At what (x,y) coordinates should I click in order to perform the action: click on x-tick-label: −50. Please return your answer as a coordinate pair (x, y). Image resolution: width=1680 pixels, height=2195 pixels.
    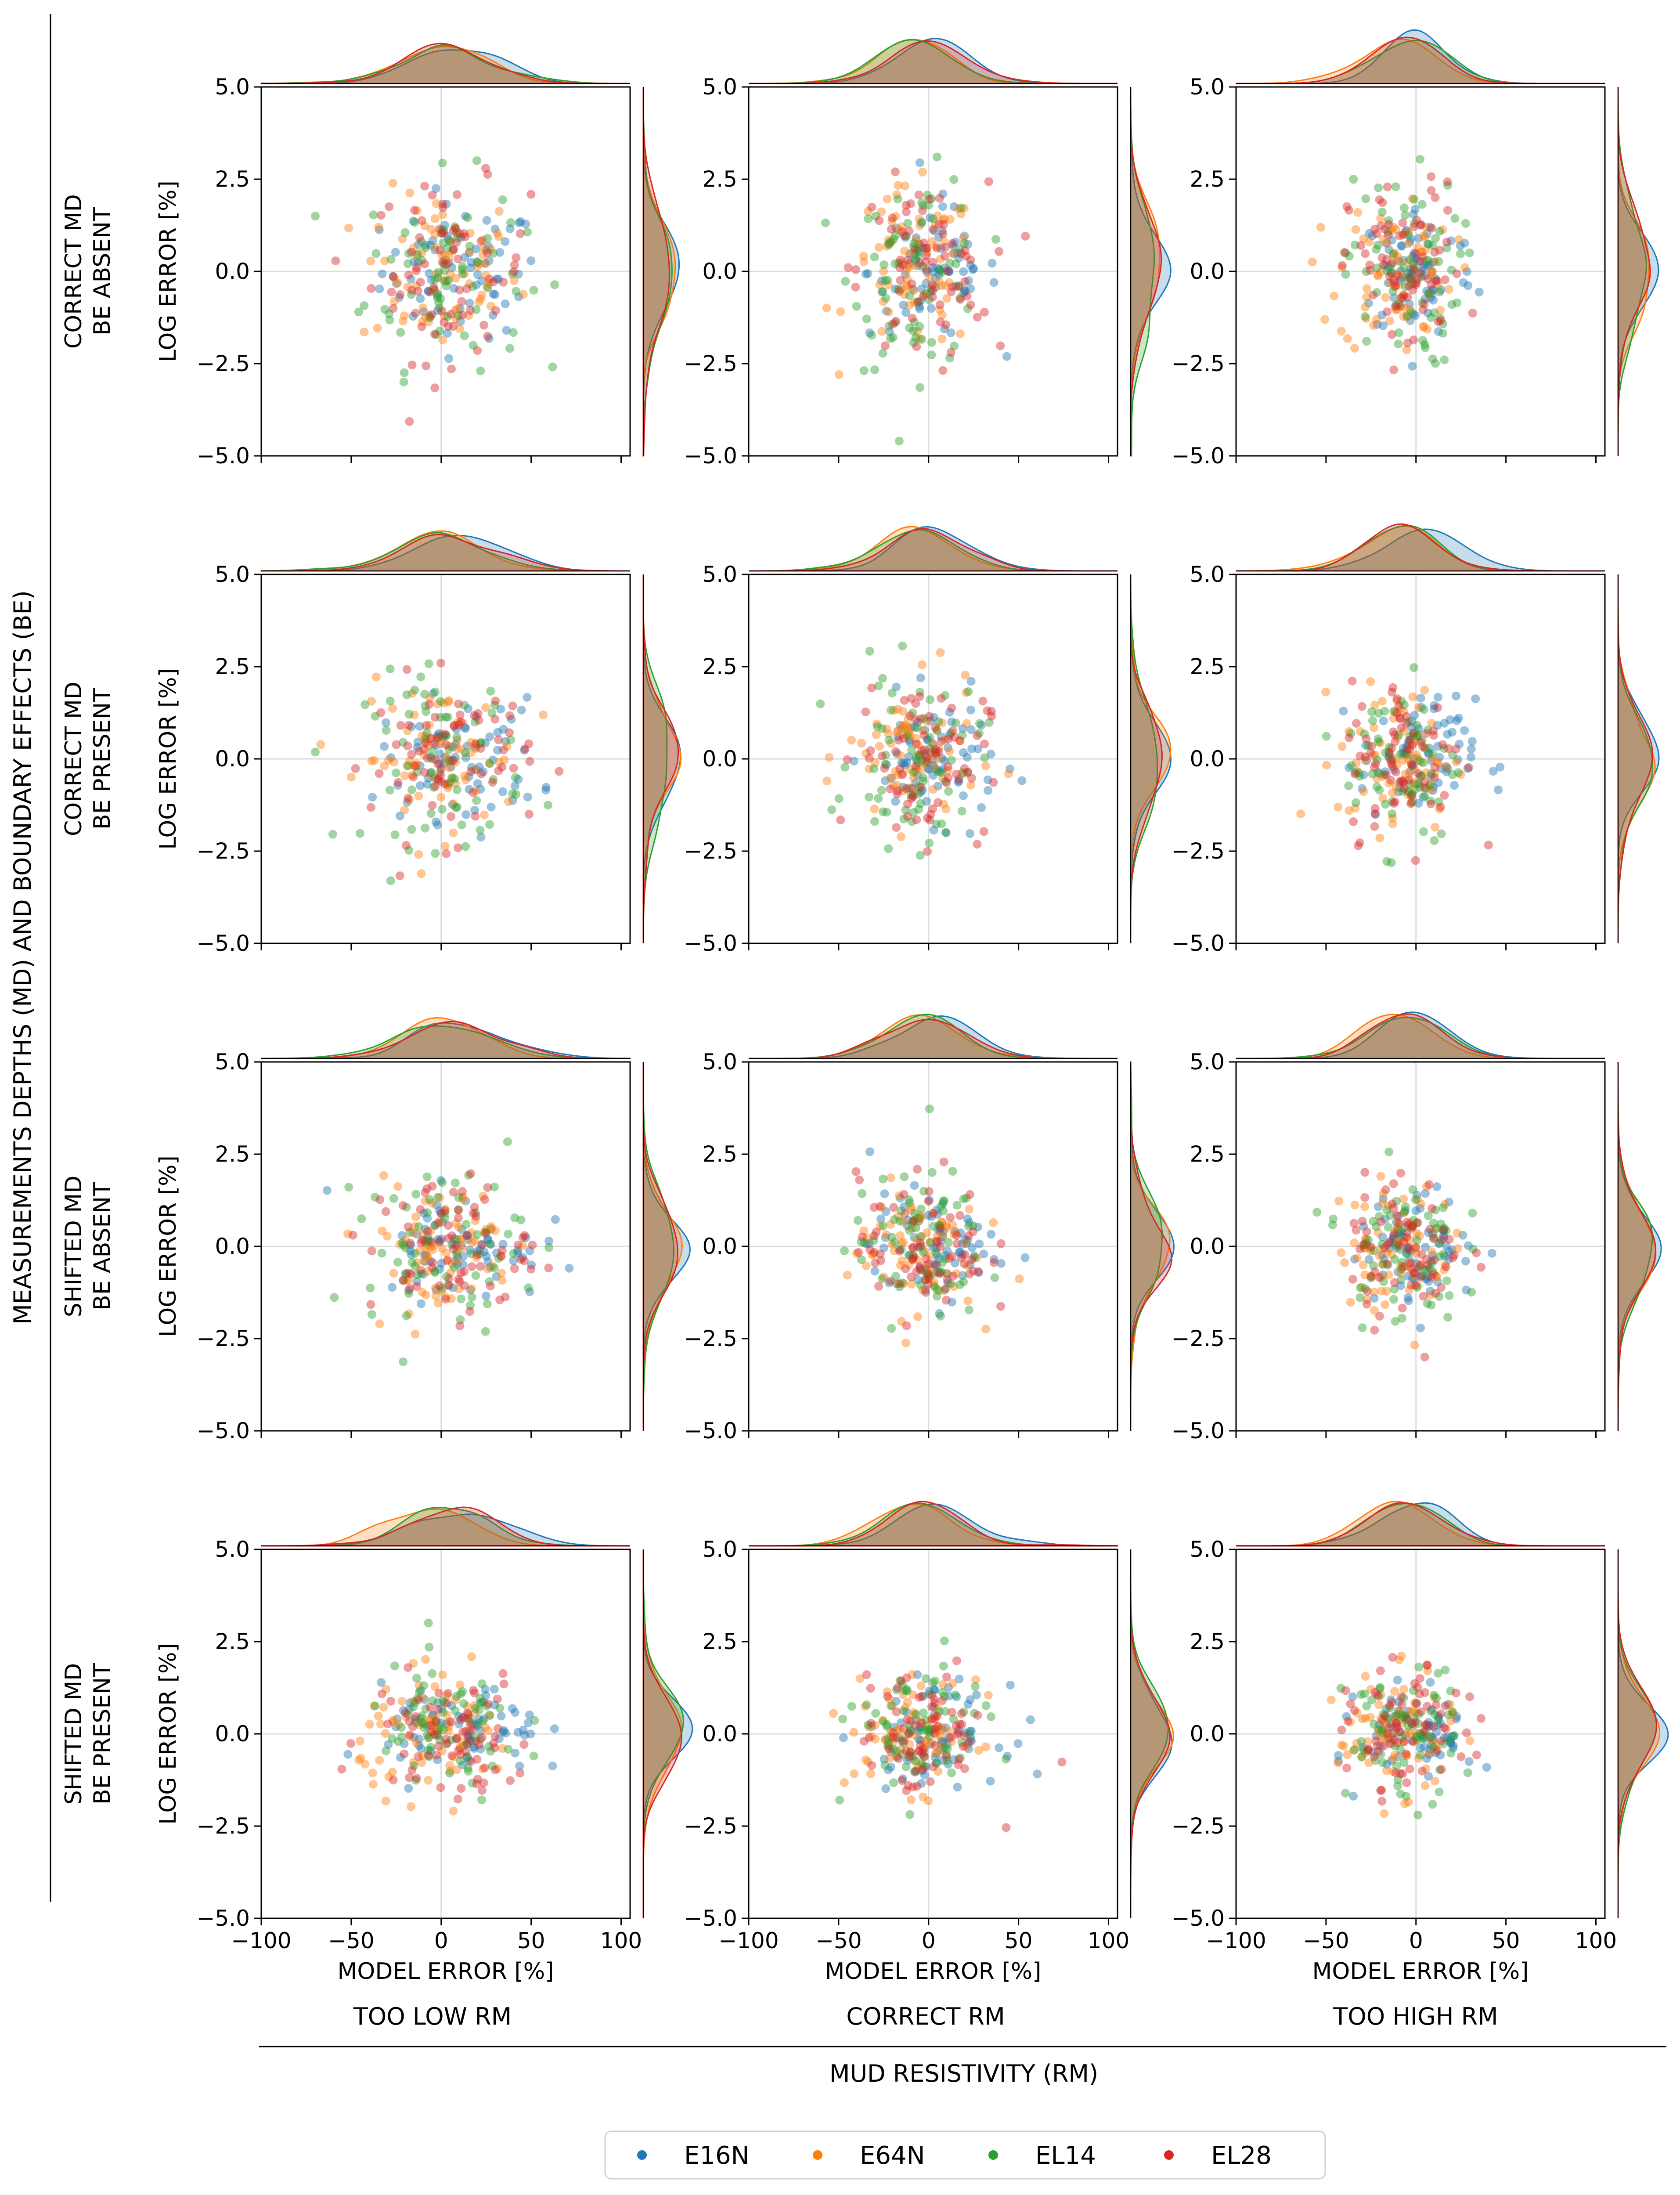
    Looking at the image, I should click on (351, 1940).